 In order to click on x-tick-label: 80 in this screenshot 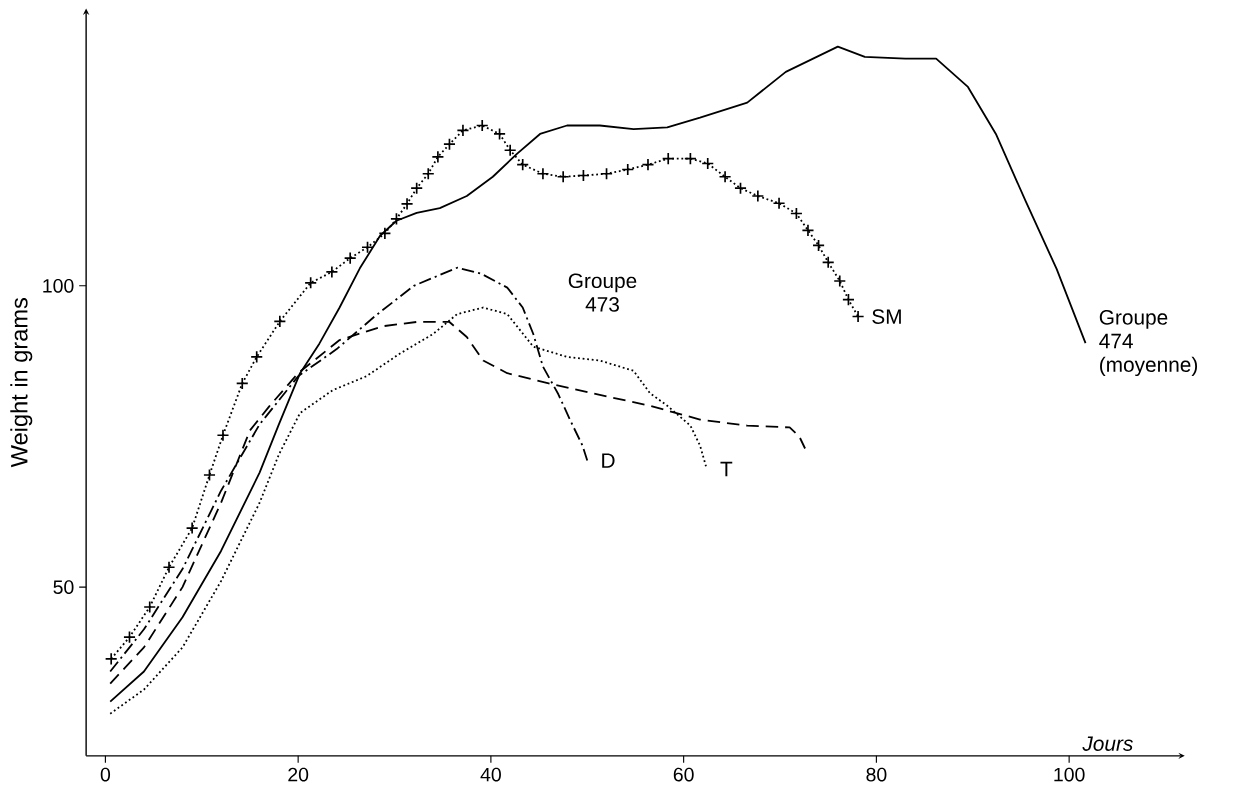, I will do `click(876, 774)`.